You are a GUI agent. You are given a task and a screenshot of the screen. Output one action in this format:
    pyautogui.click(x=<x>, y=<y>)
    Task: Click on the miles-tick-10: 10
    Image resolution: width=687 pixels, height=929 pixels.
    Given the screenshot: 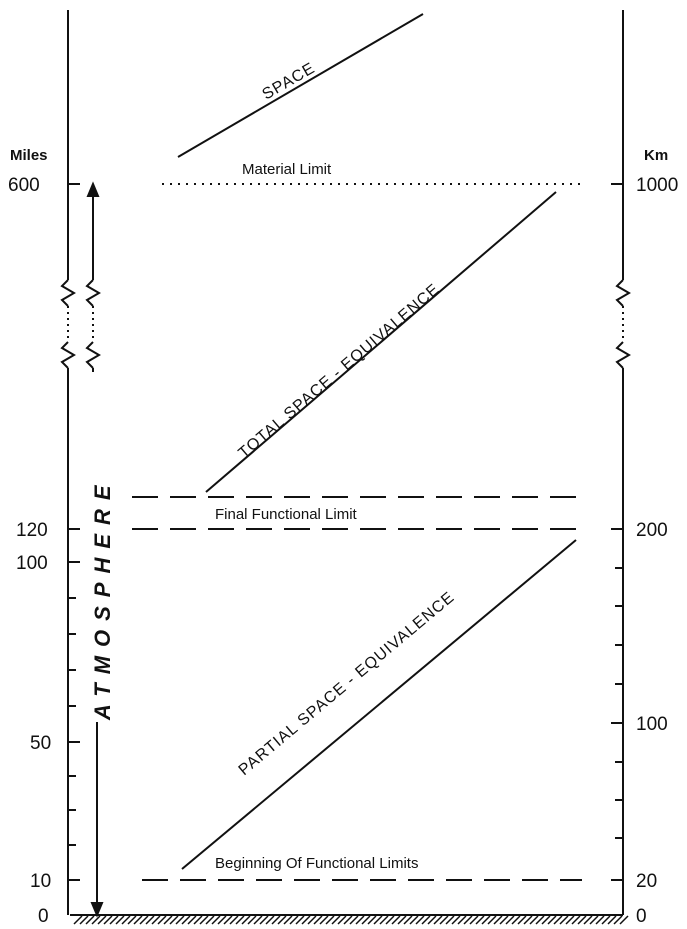 What is the action you would take?
    pyautogui.click(x=40, y=881)
    